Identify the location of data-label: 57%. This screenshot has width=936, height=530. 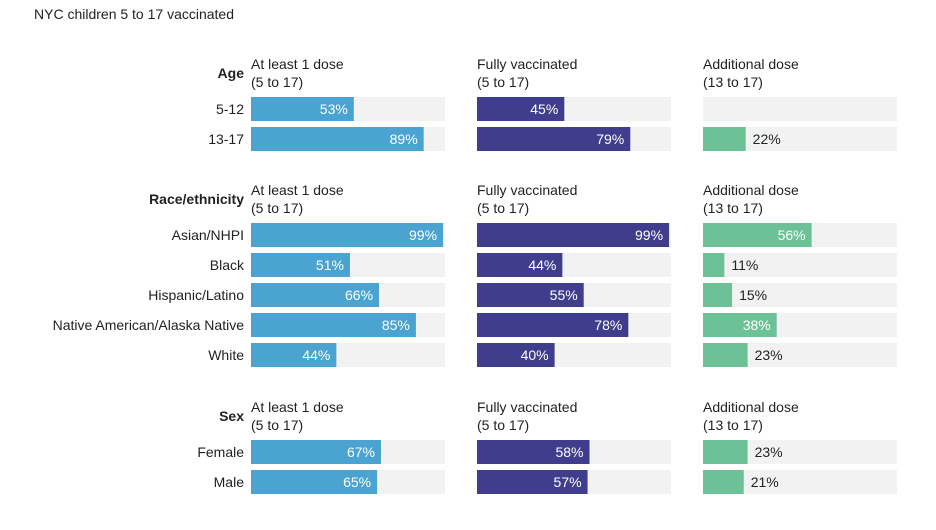
(568, 482).